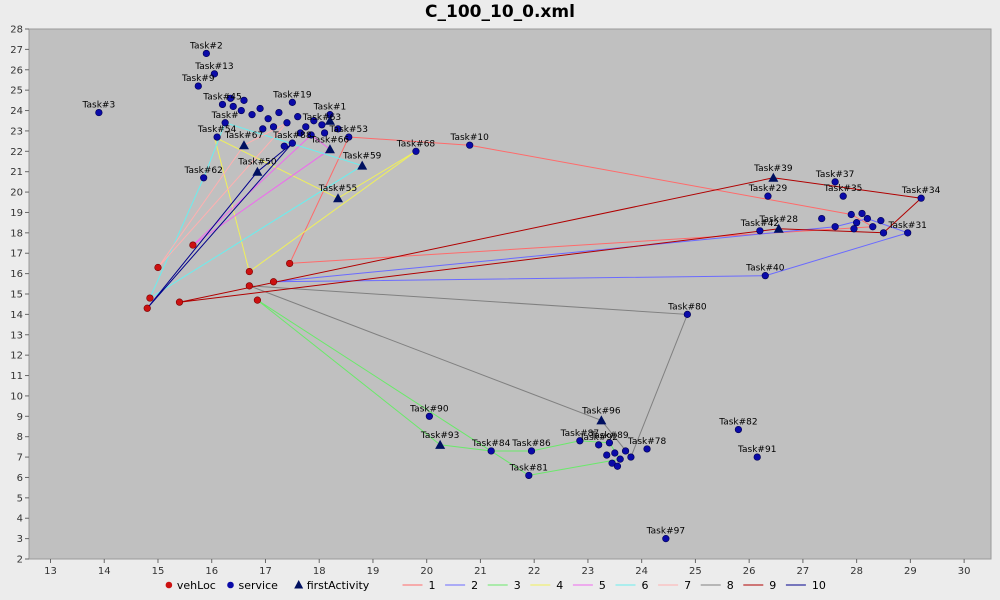 Image resolution: width=1000 pixels, height=600 pixels. I want to click on y-tick-label: 22, so click(16, 152).